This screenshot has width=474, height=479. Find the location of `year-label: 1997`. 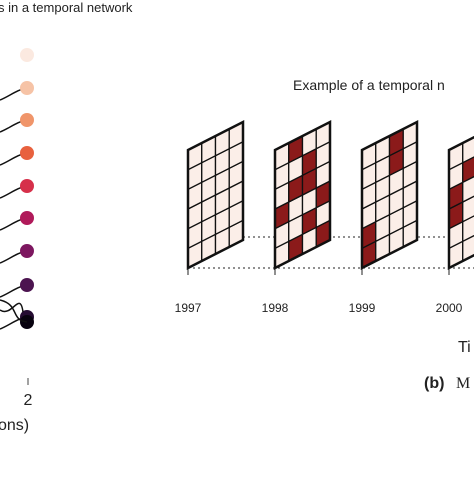

year-label: 1997 is located at coordinates (188, 308).